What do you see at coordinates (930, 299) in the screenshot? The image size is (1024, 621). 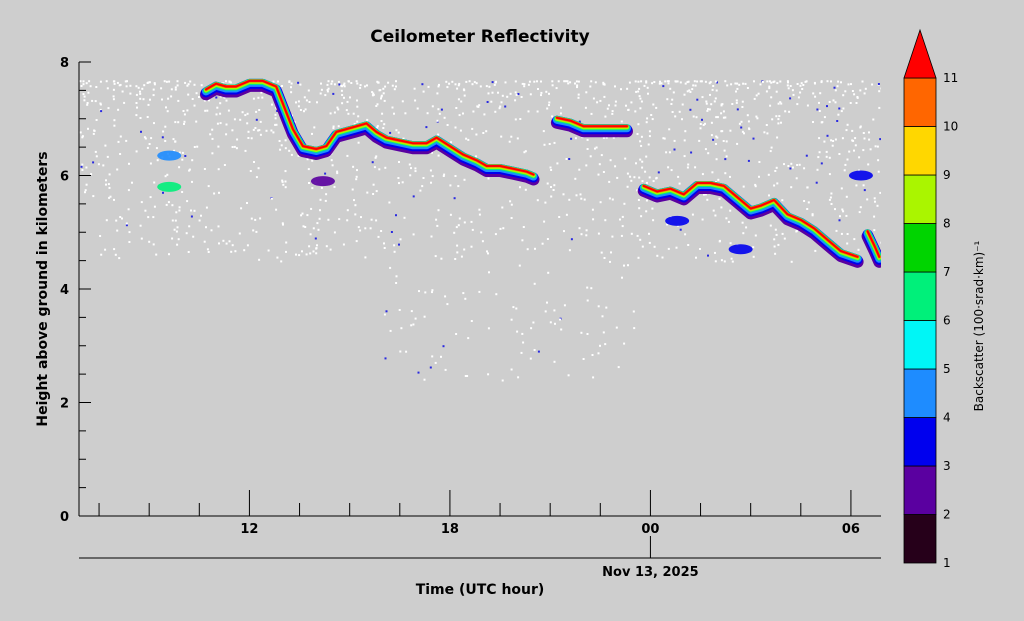 I see `colorbar: 1 2 3 4 5 6 7 8 9 10 11` at bounding box center [930, 299].